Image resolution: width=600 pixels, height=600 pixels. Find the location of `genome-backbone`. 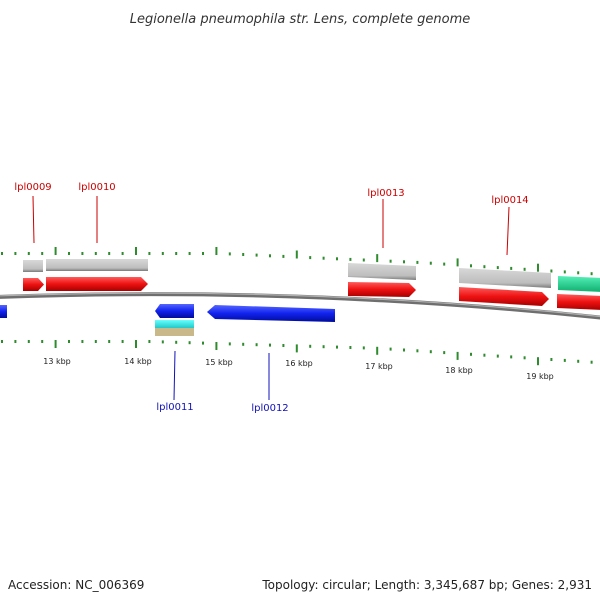

genome-backbone is located at coordinates (300, 306).